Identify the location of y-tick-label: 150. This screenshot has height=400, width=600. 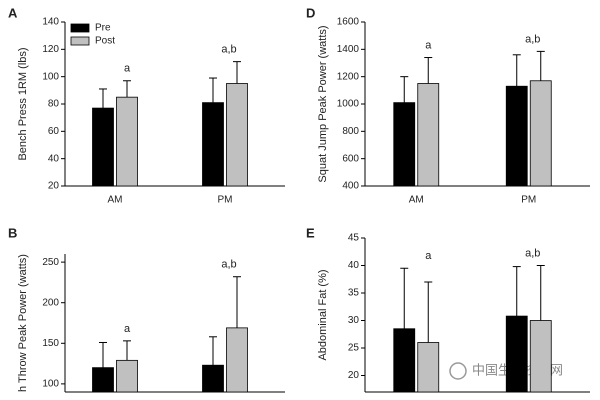
(50, 343).